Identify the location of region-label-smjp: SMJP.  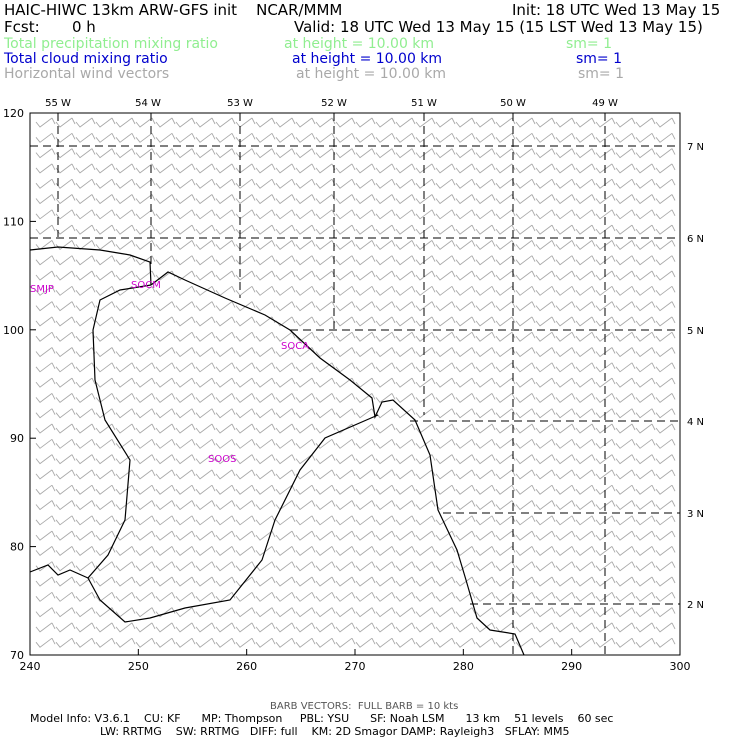
(42, 289).